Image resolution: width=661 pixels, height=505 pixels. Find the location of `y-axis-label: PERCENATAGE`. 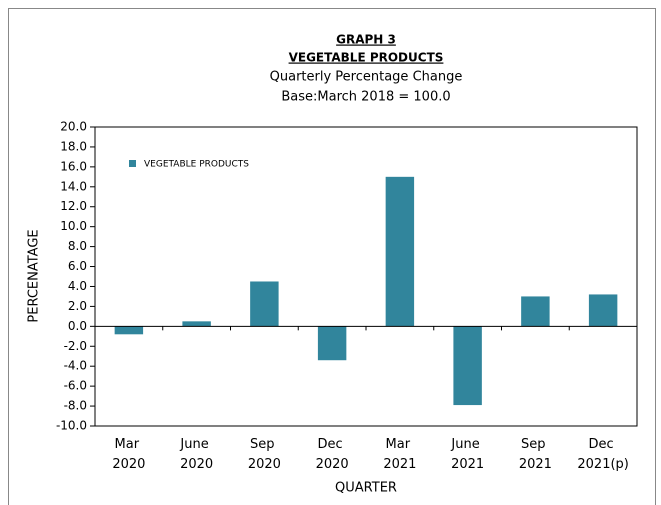

y-axis-label: PERCENATAGE is located at coordinates (34, 275).